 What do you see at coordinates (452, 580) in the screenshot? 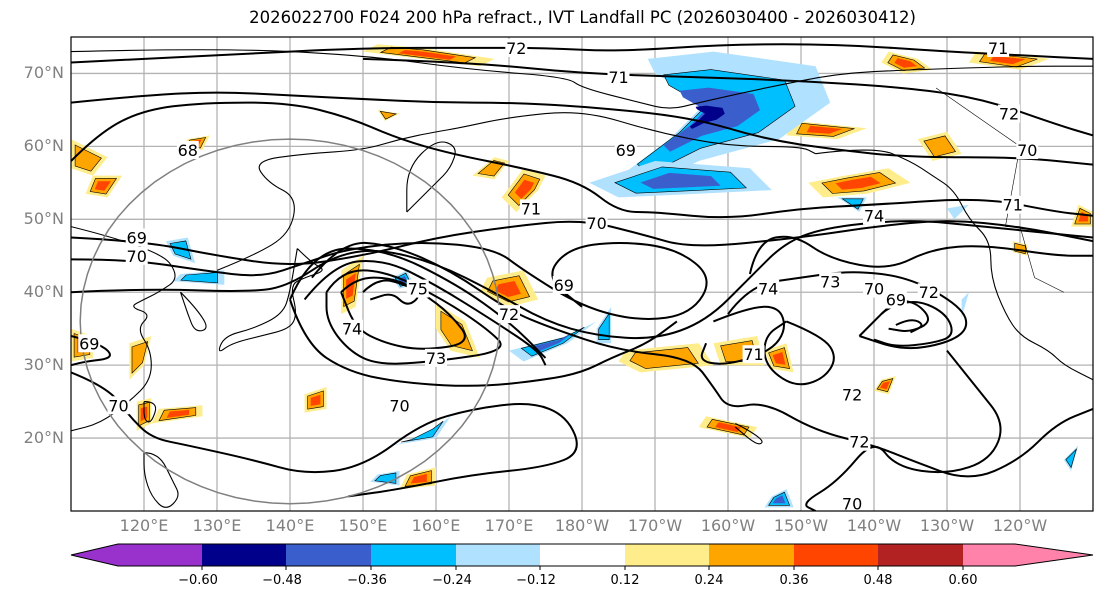
I see `colorbar-tick-label: −0.24` at bounding box center [452, 580].